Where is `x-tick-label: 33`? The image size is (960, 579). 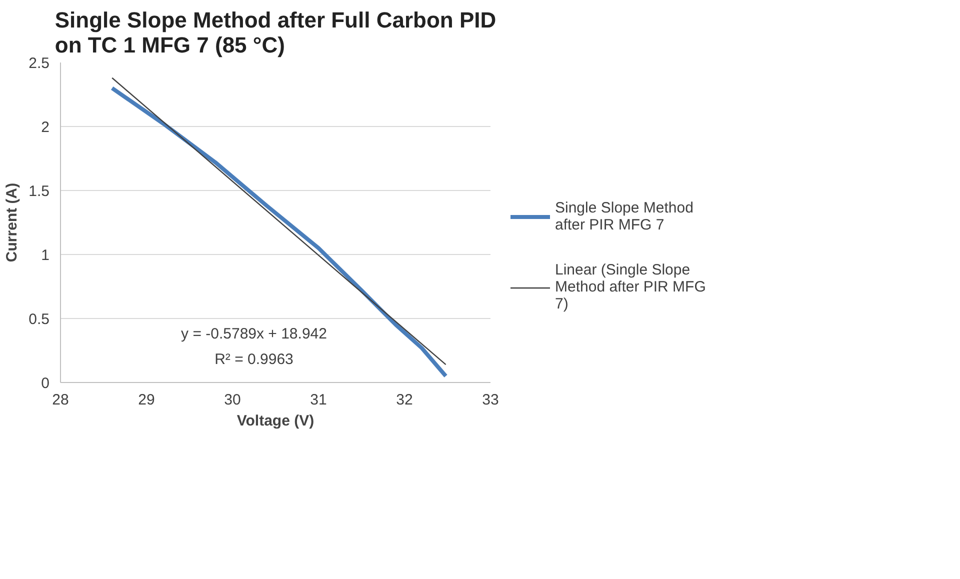
x-tick-label: 33 is located at coordinates (490, 400).